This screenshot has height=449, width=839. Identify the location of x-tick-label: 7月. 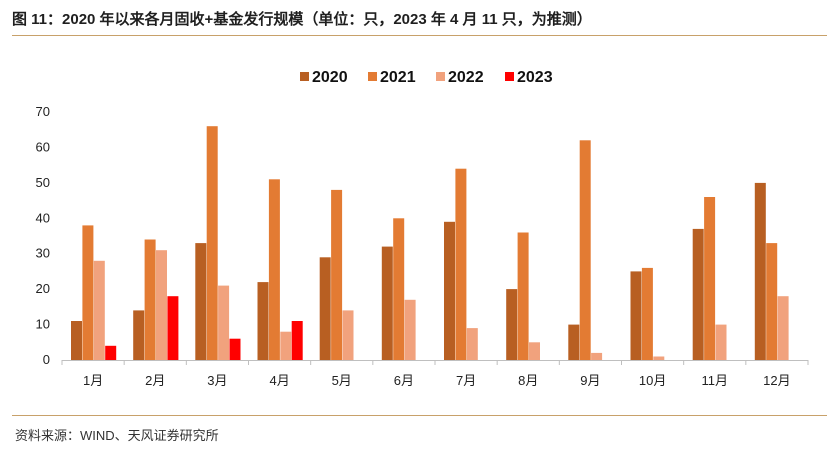
(466, 380).